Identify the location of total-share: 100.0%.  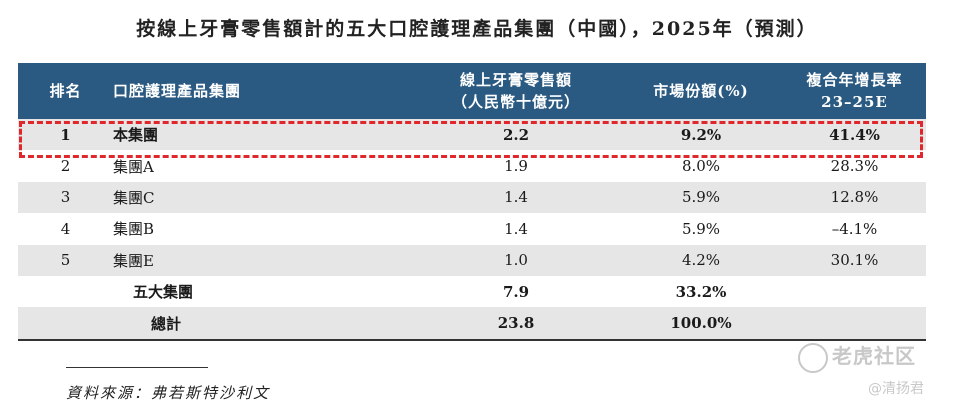
(701, 324).